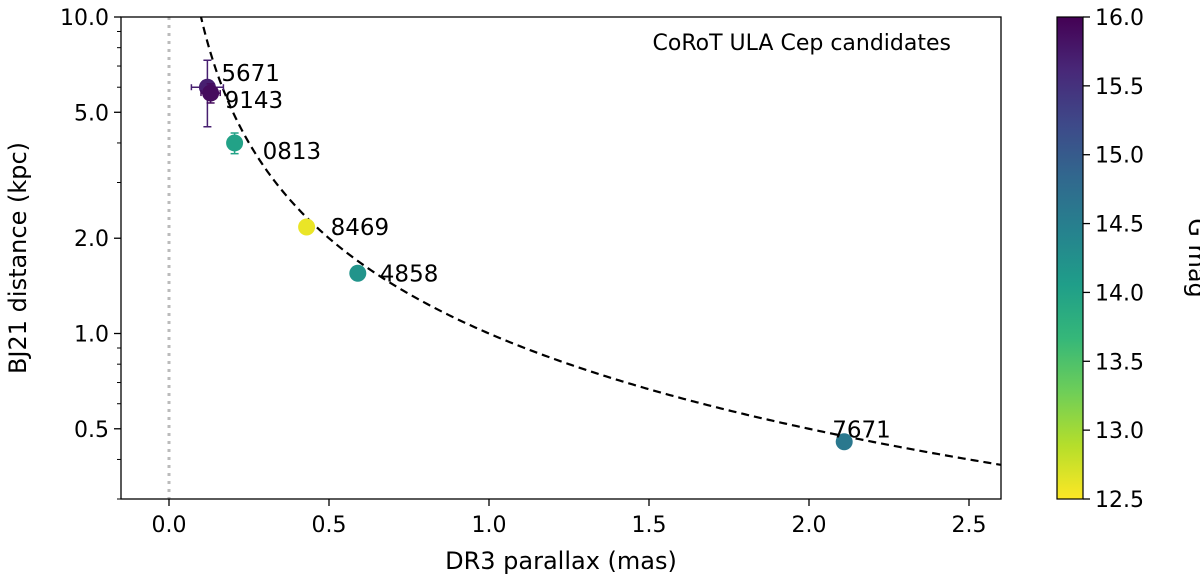 The image size is (1200, 580). I want to click on x-tick-label: 2.5, so click(969, 525).